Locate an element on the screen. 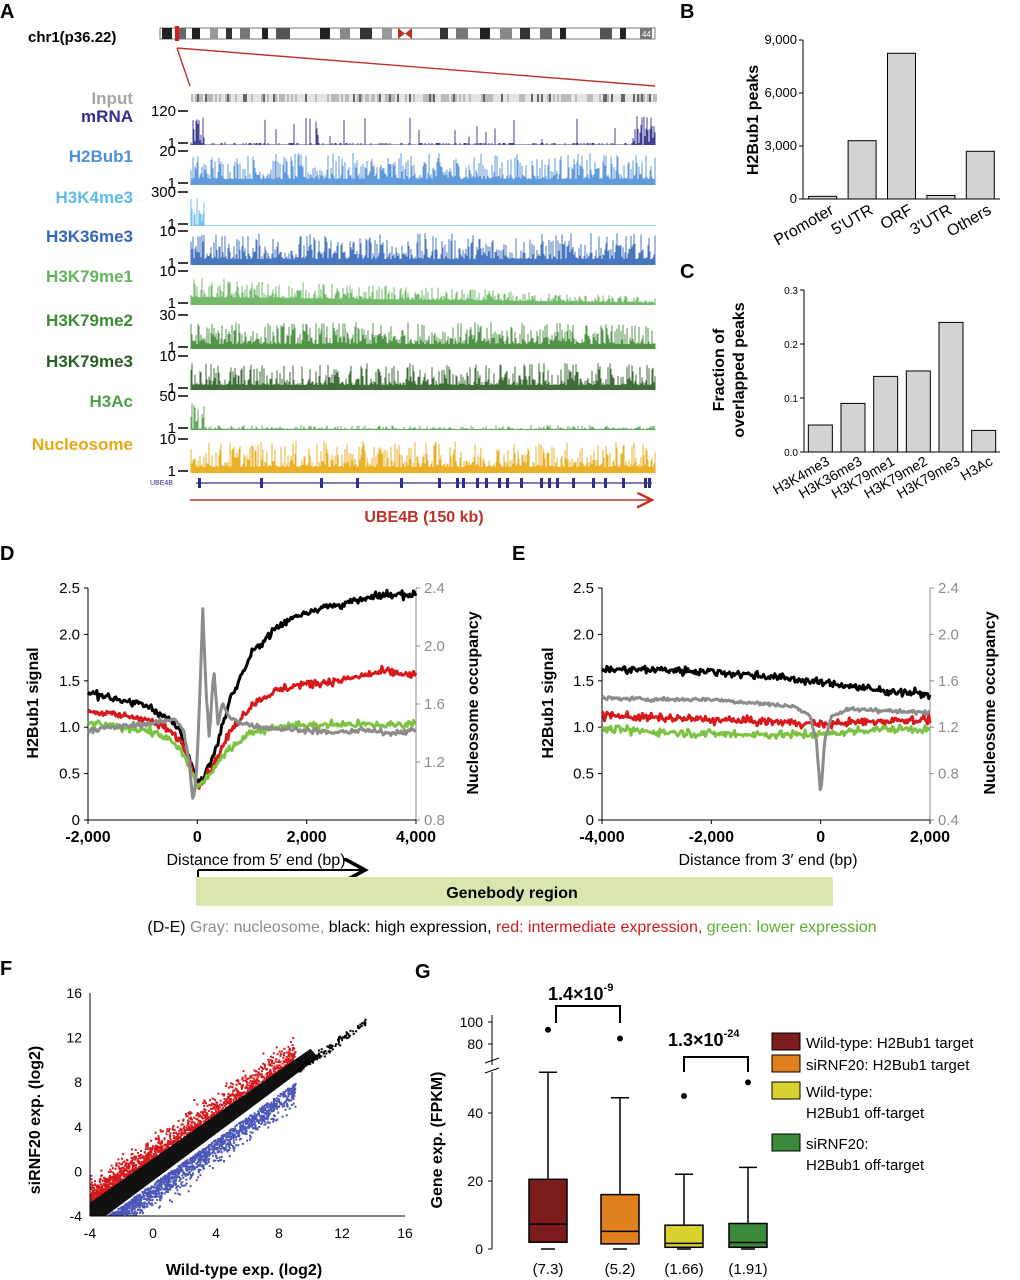  panel-b-ylabel: H2Bub1 peaks is located at coordinates (753, 120).